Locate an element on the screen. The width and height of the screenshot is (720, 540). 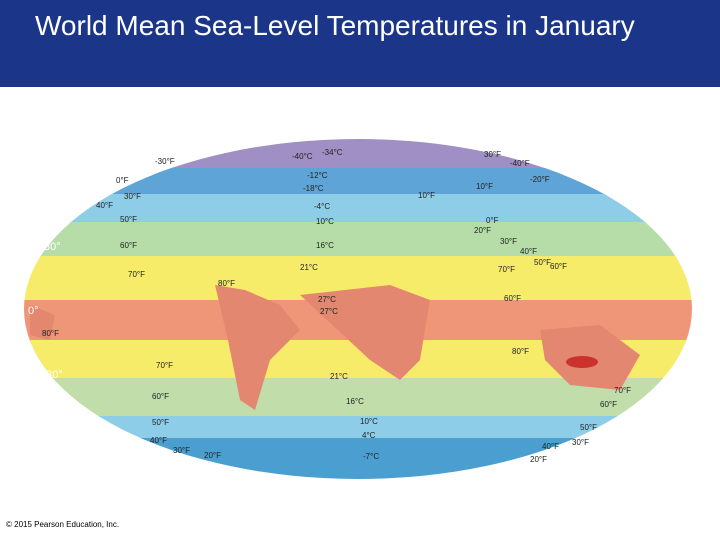
isotherm-label: -7°C is located at coordinates (371, 456).